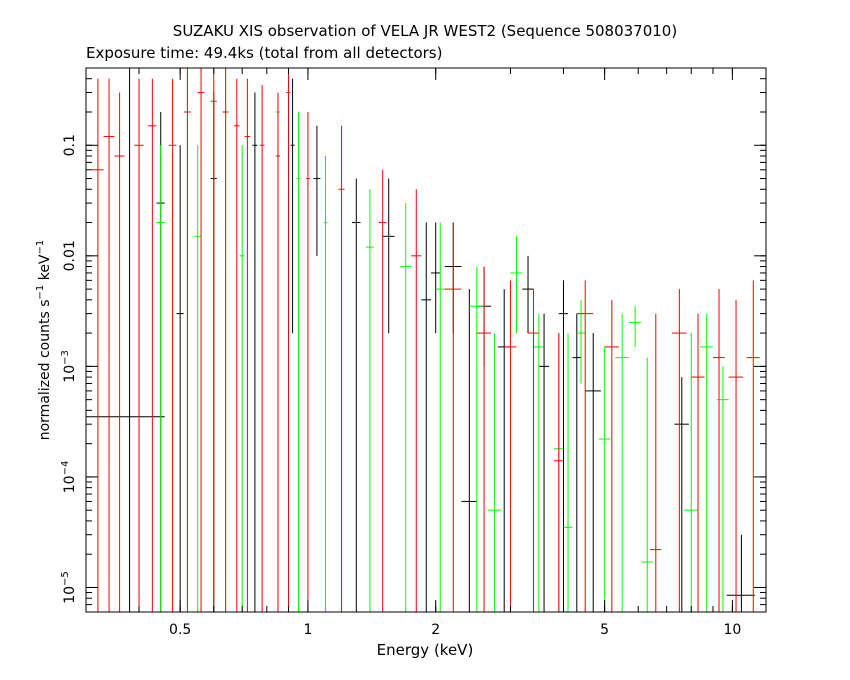 This screenshot has width=850, height=680. What do you see at coordinates (69, 366) in the screenshot?
I see `y-tick-label: 10−3` at bounding box center [69, 366].